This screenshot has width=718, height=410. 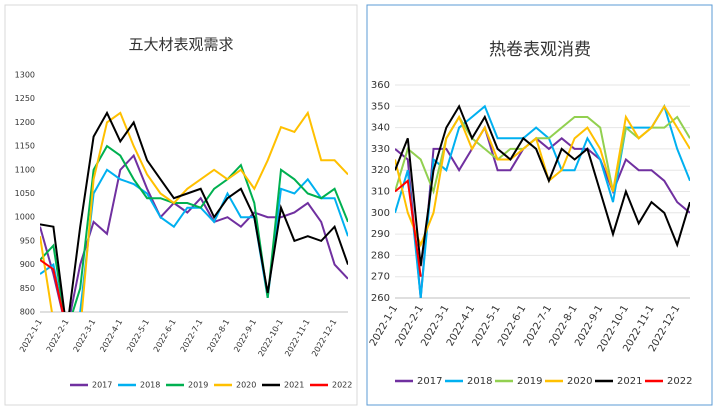 What do you see at coordinates (380, 149) in the screenshot?
I see `y-tick-label: 330` at bounding box center [380, 149].